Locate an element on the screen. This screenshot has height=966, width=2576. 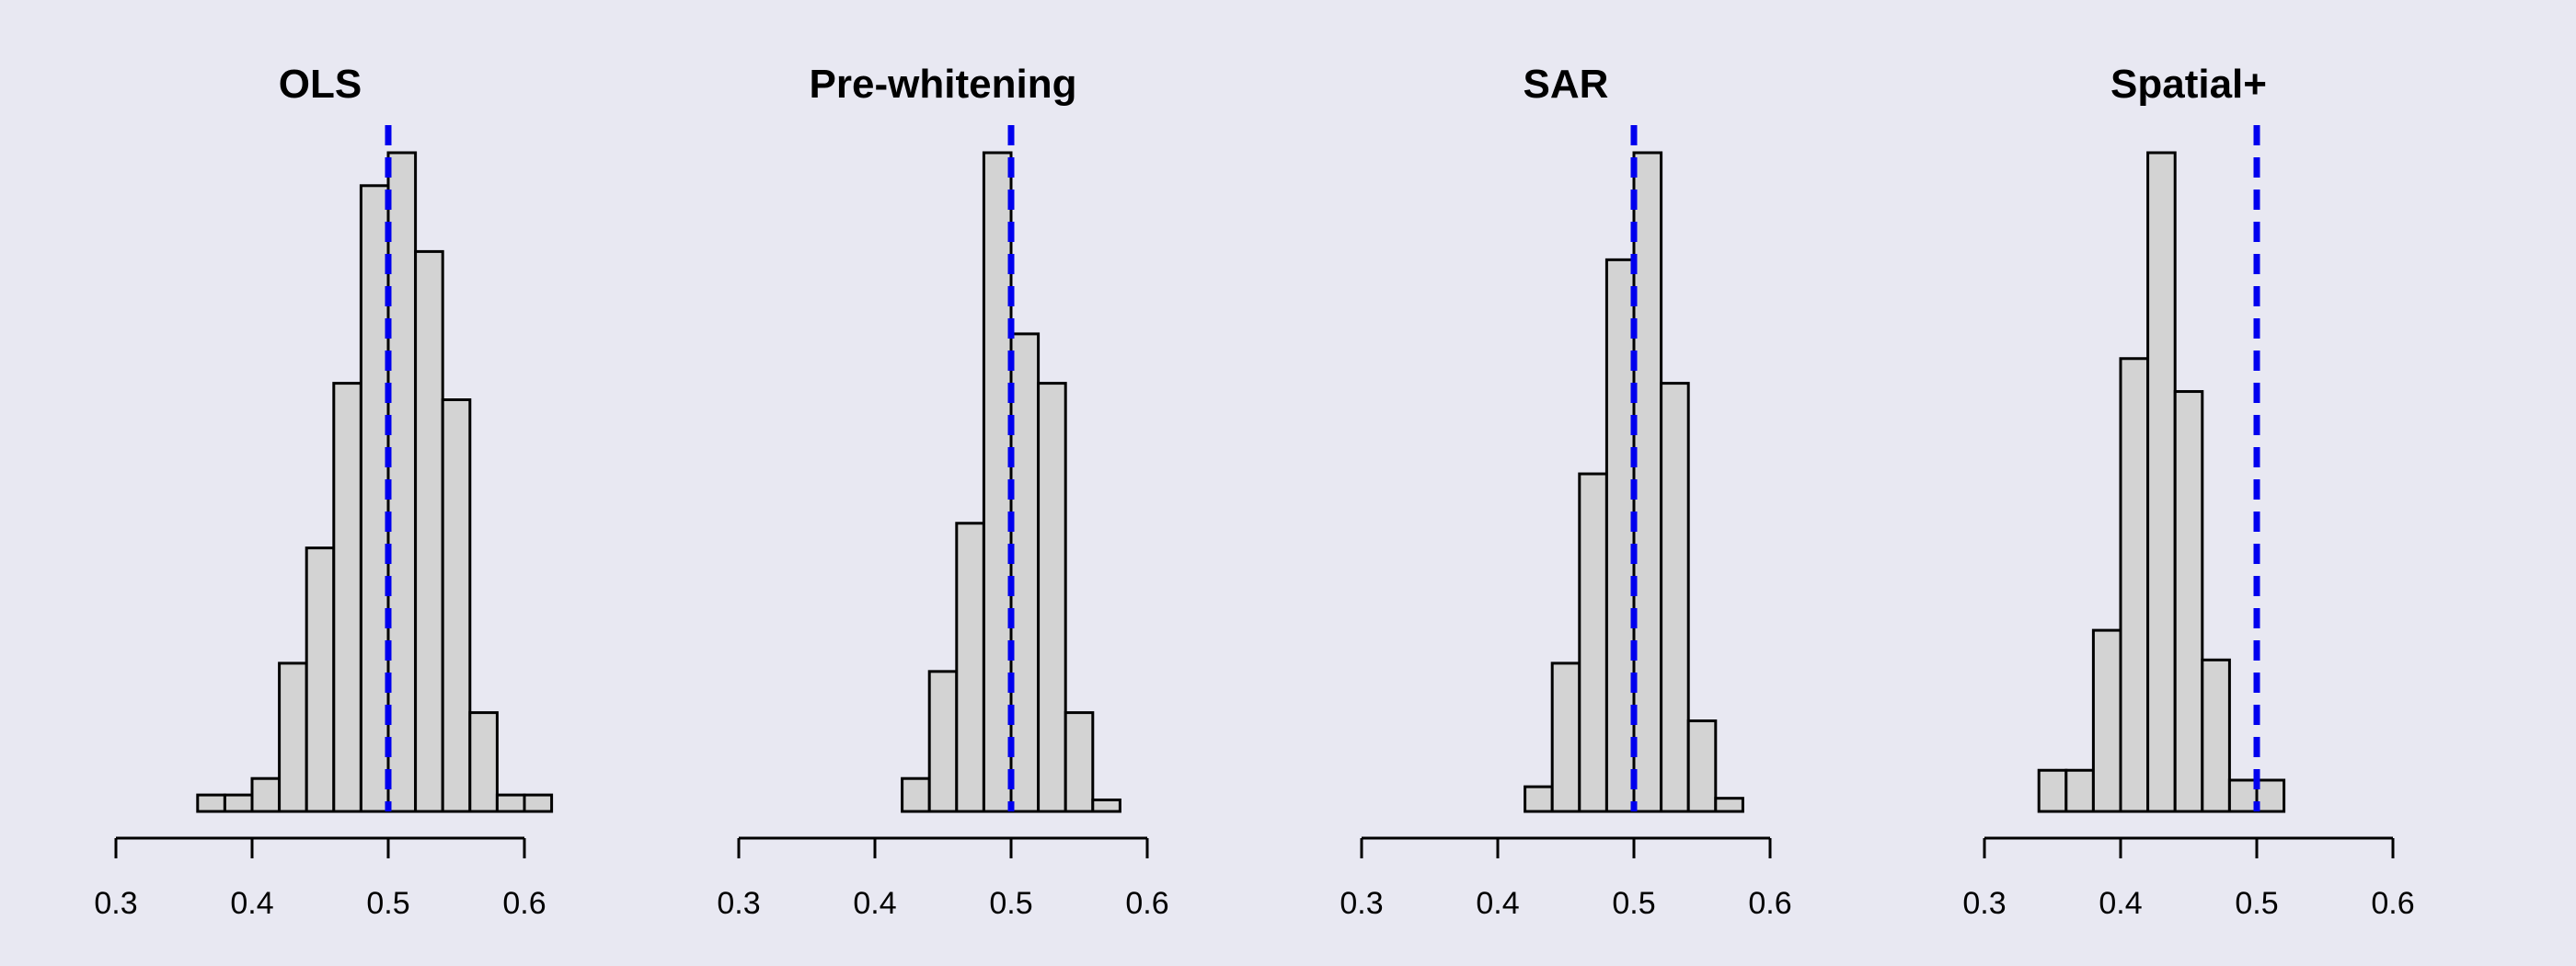
panel-title: Pre-whitening is located at coordinates (943, 84).